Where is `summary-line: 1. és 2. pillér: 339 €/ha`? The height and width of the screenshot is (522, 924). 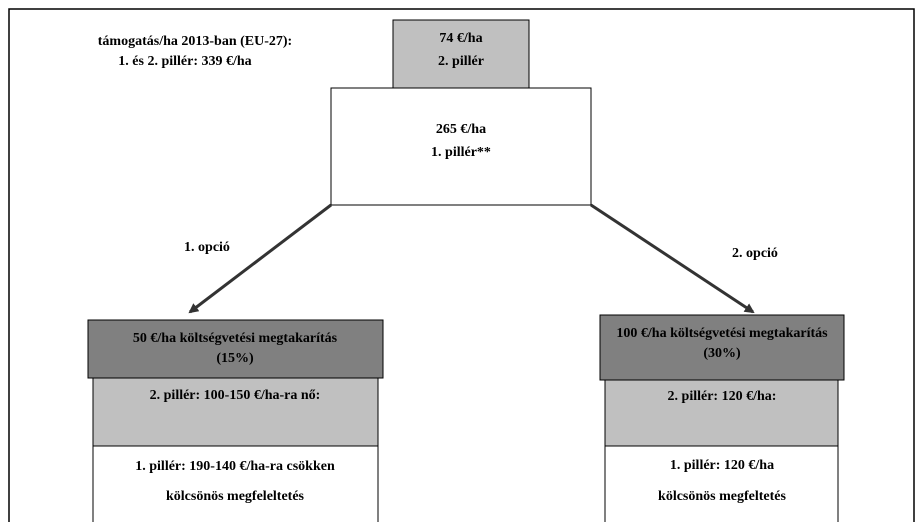
summary-line: 1. és 2. pillér: 339 €/ha is located at coordinates (184, 61).